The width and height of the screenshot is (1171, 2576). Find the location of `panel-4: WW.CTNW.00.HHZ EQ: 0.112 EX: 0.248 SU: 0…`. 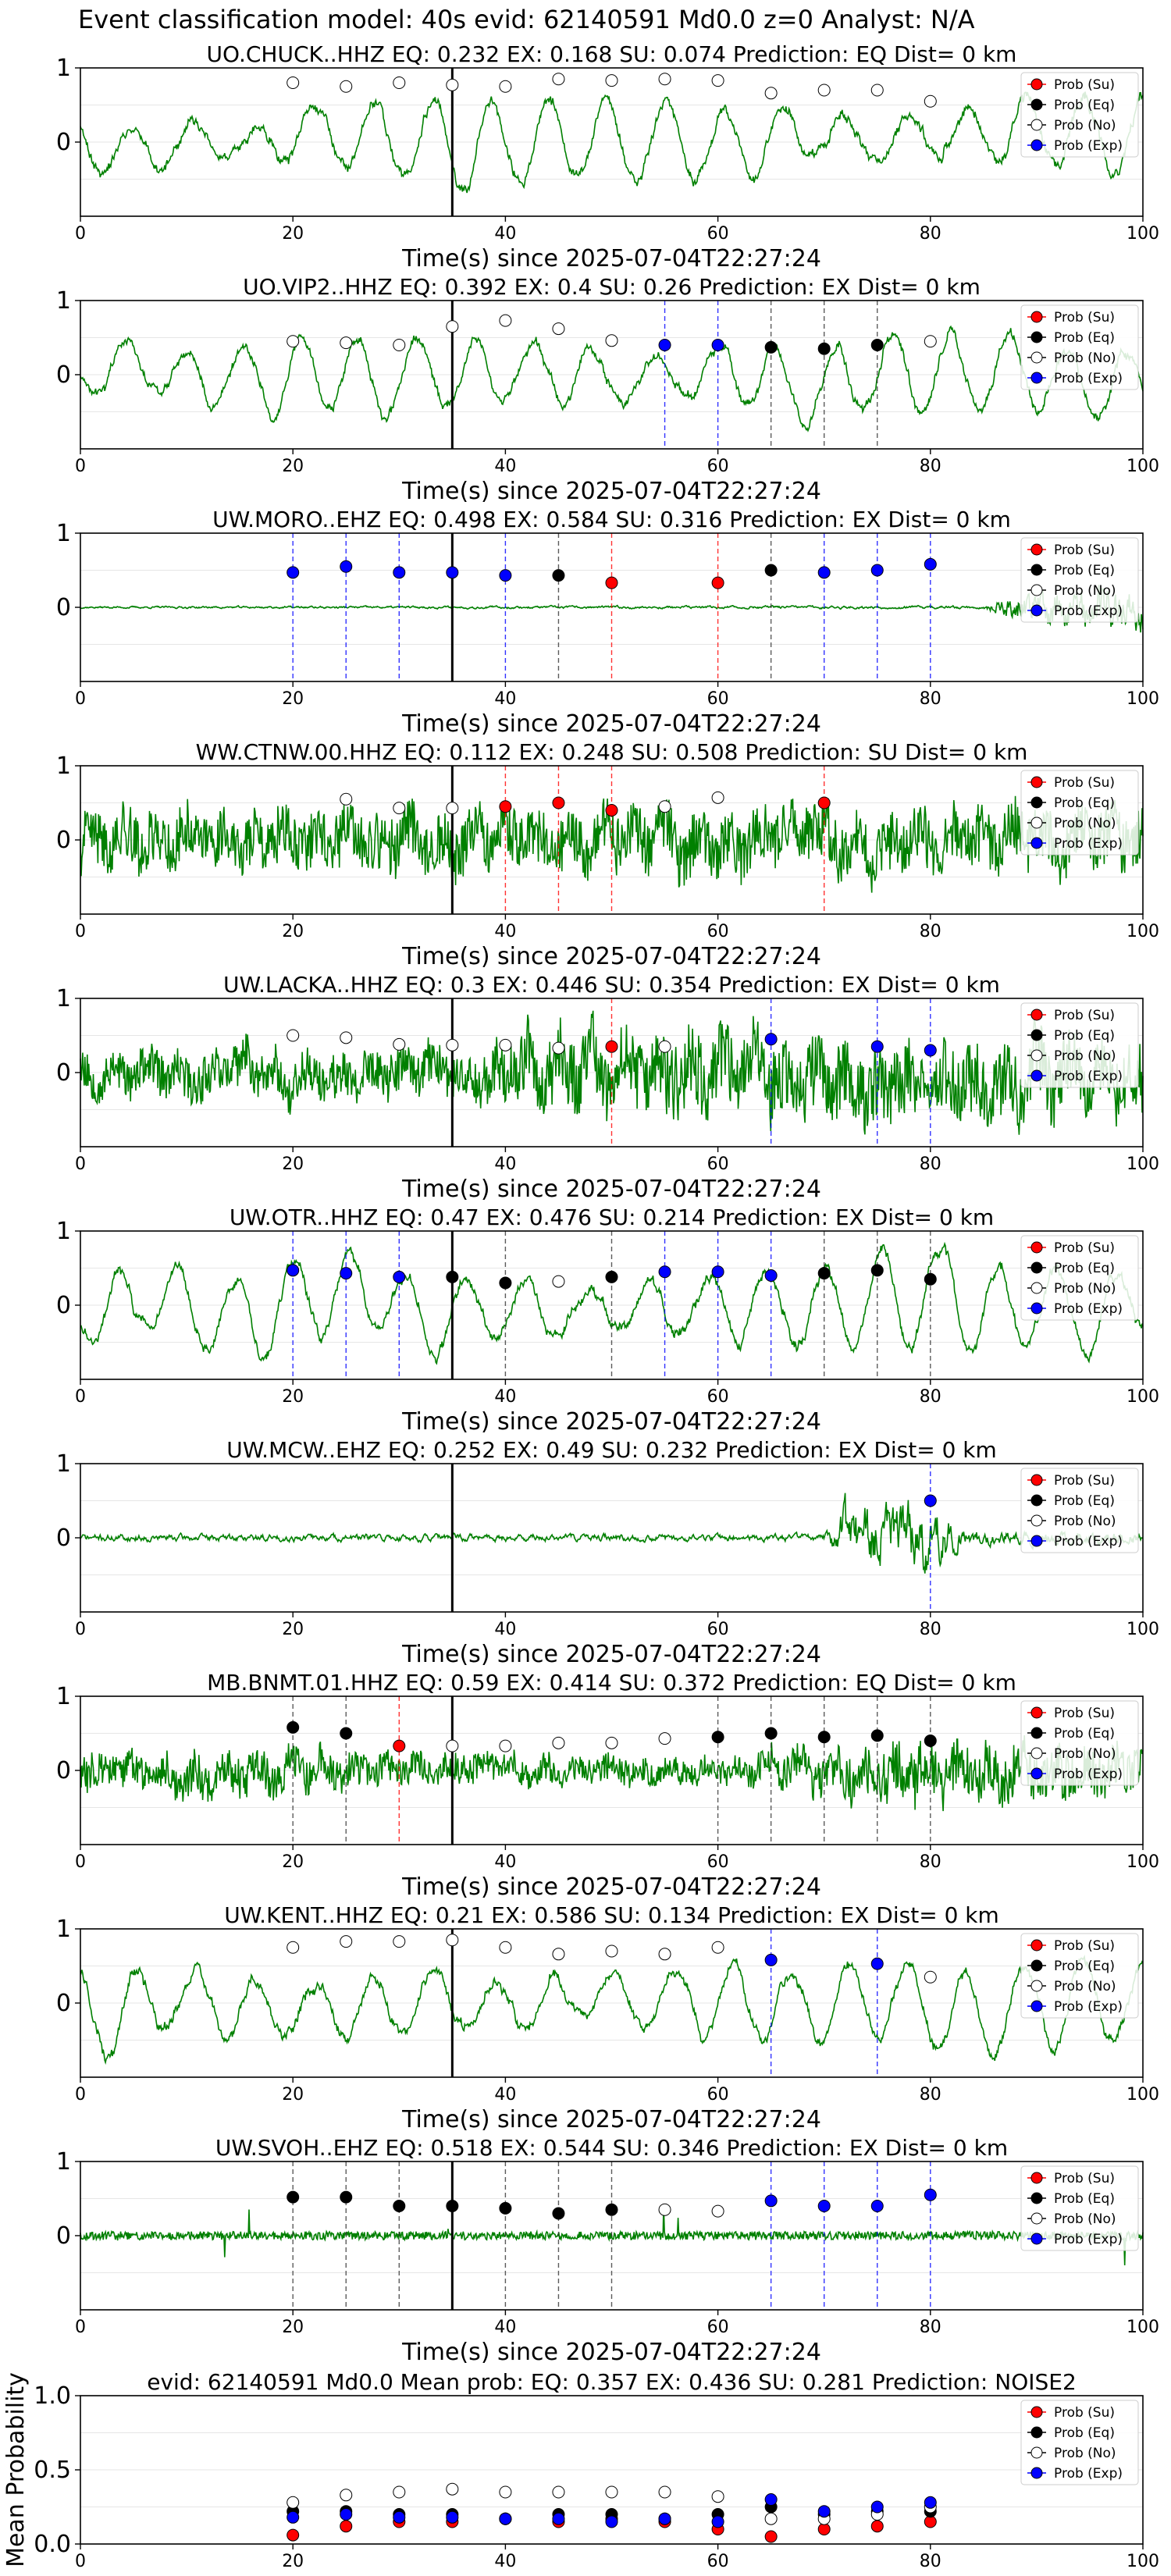

panel-4: WW.CTNW.00.HHZ EQ: 0.112 EX: 0.248 SU: 0… is located at coordinates (607, 854).